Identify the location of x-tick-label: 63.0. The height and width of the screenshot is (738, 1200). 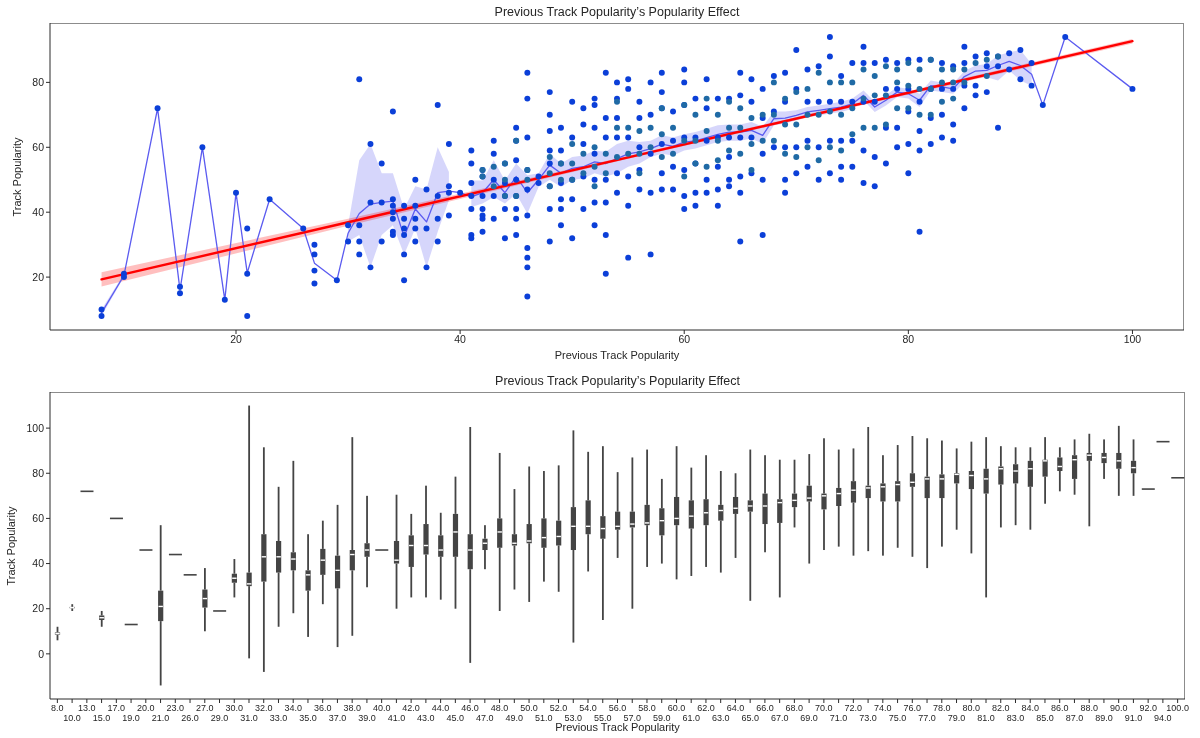
(720, 717).